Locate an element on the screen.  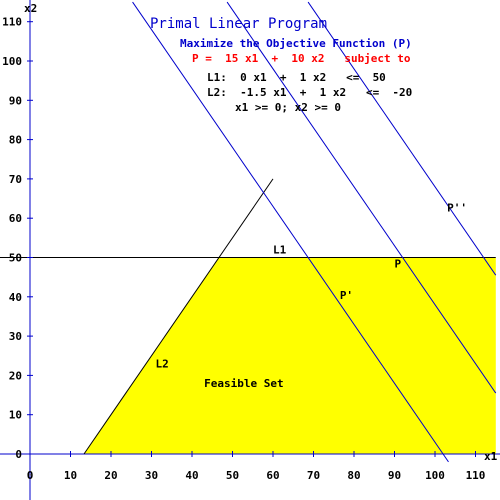
x-tick-label: 100 is located at coordinates (435, 475).